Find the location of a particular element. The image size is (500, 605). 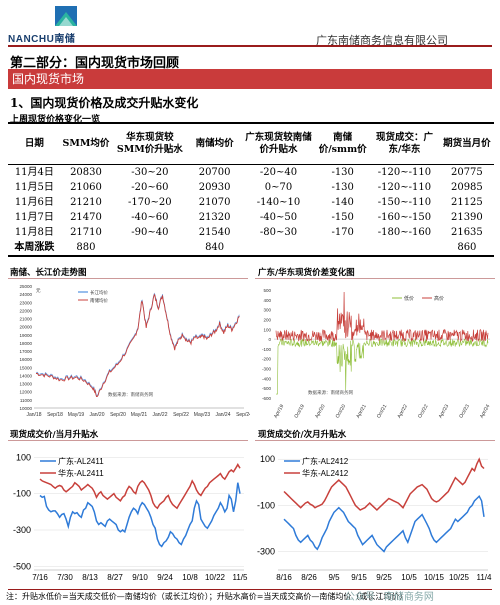

chart2-title: 广东/华东现货价差变化图 is located at coordinates (306, 273).